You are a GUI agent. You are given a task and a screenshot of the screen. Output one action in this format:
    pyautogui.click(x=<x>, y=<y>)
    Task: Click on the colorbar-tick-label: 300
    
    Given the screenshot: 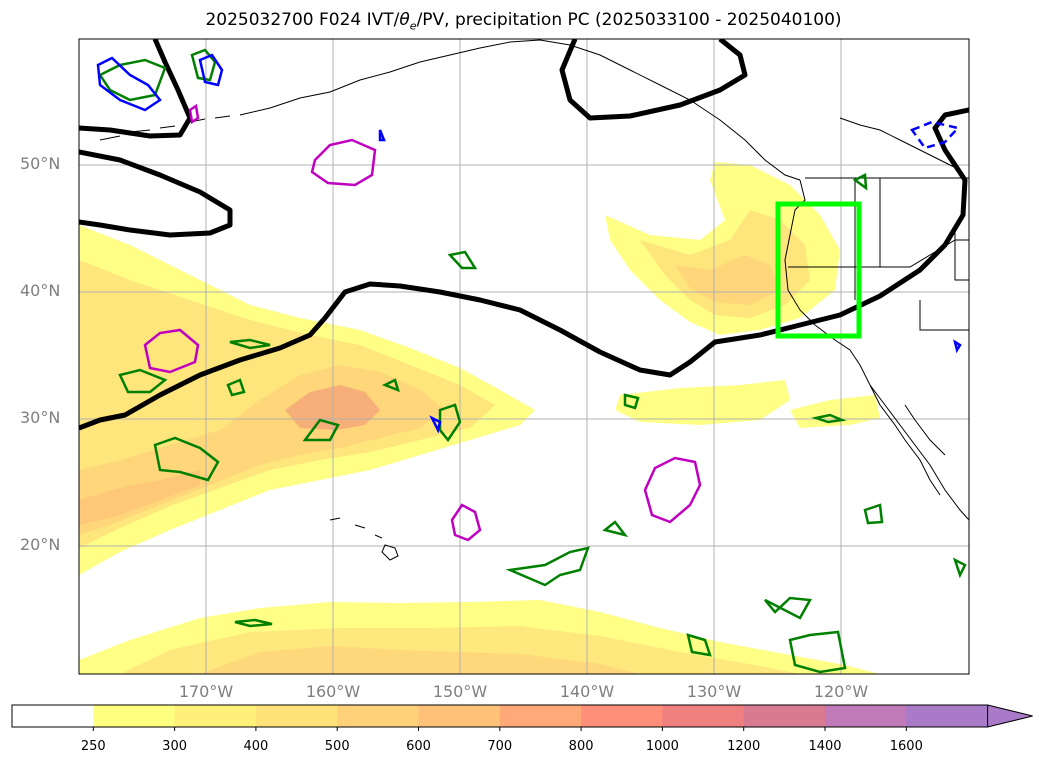 What is the action you would take?
    pyautogui.click(x=175, y=746)
    